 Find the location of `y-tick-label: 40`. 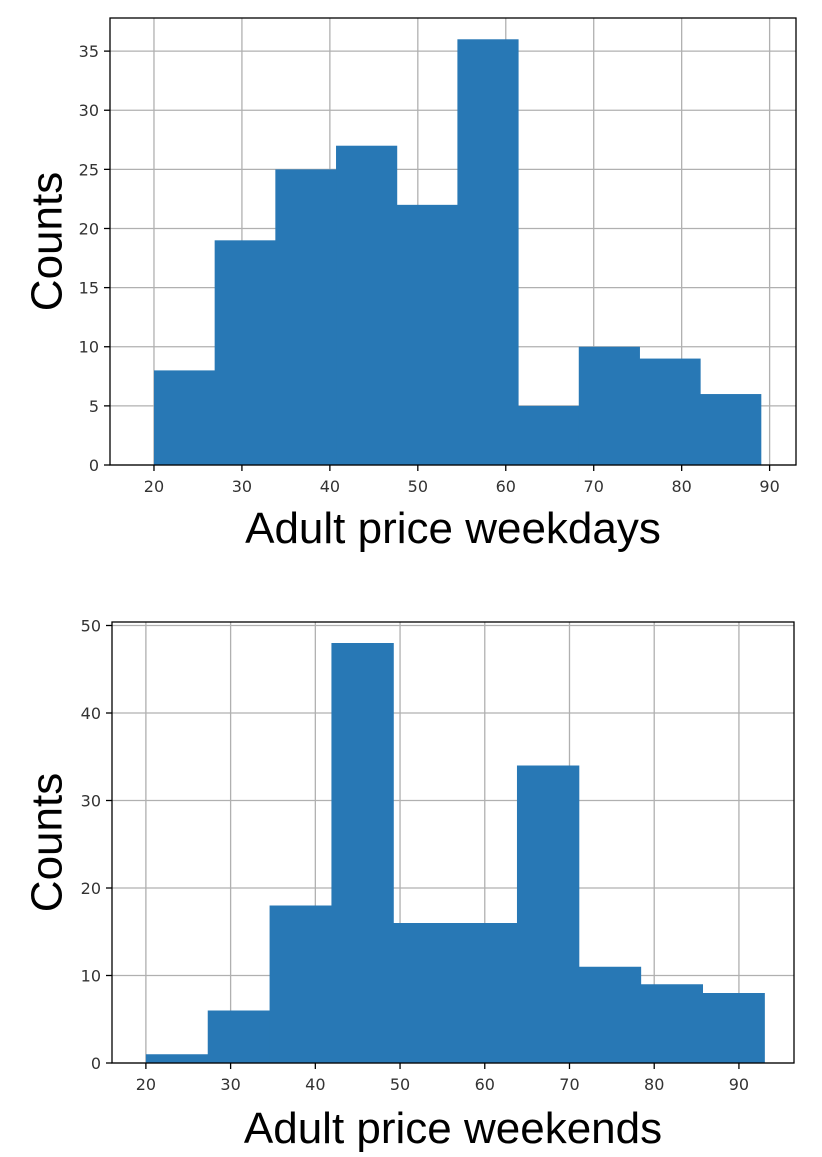

y-tick-label: 40 is located at coordinates (91, 713).